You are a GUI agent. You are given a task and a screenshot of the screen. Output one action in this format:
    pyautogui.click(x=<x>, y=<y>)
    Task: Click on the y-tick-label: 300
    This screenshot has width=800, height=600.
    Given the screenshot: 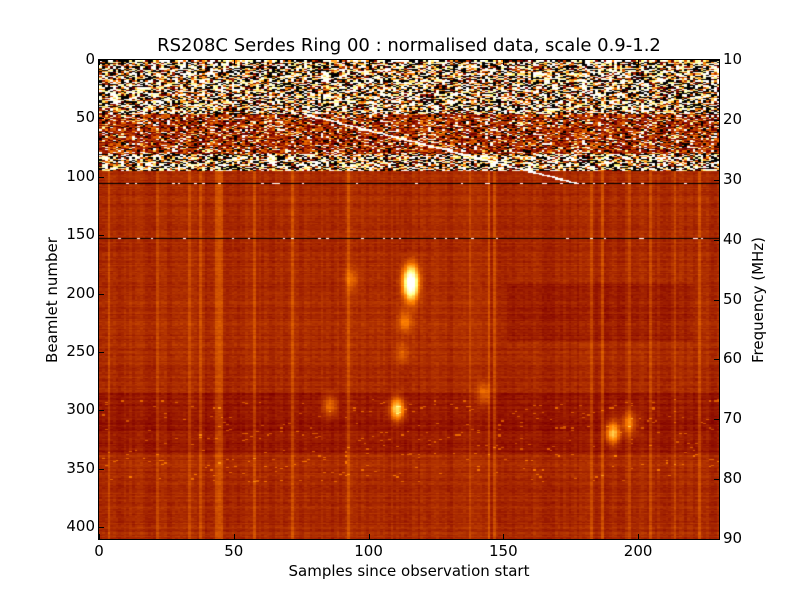 What is the action you would take?
    pyautogui.click(x=80, y=409)
    